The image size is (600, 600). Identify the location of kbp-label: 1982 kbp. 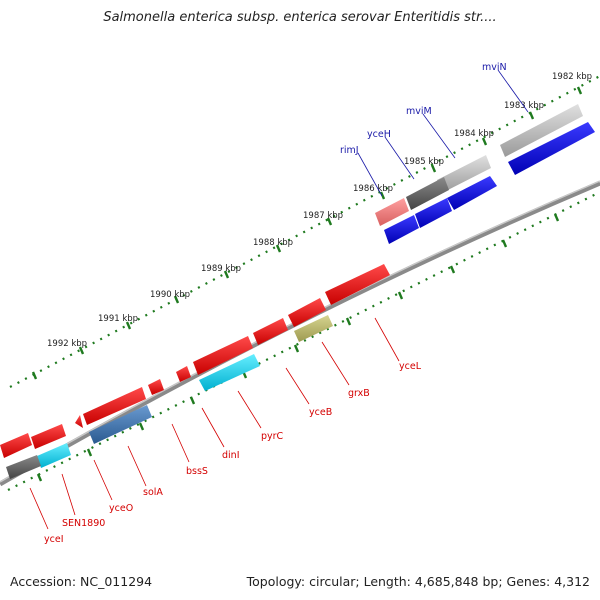
(572, 77).